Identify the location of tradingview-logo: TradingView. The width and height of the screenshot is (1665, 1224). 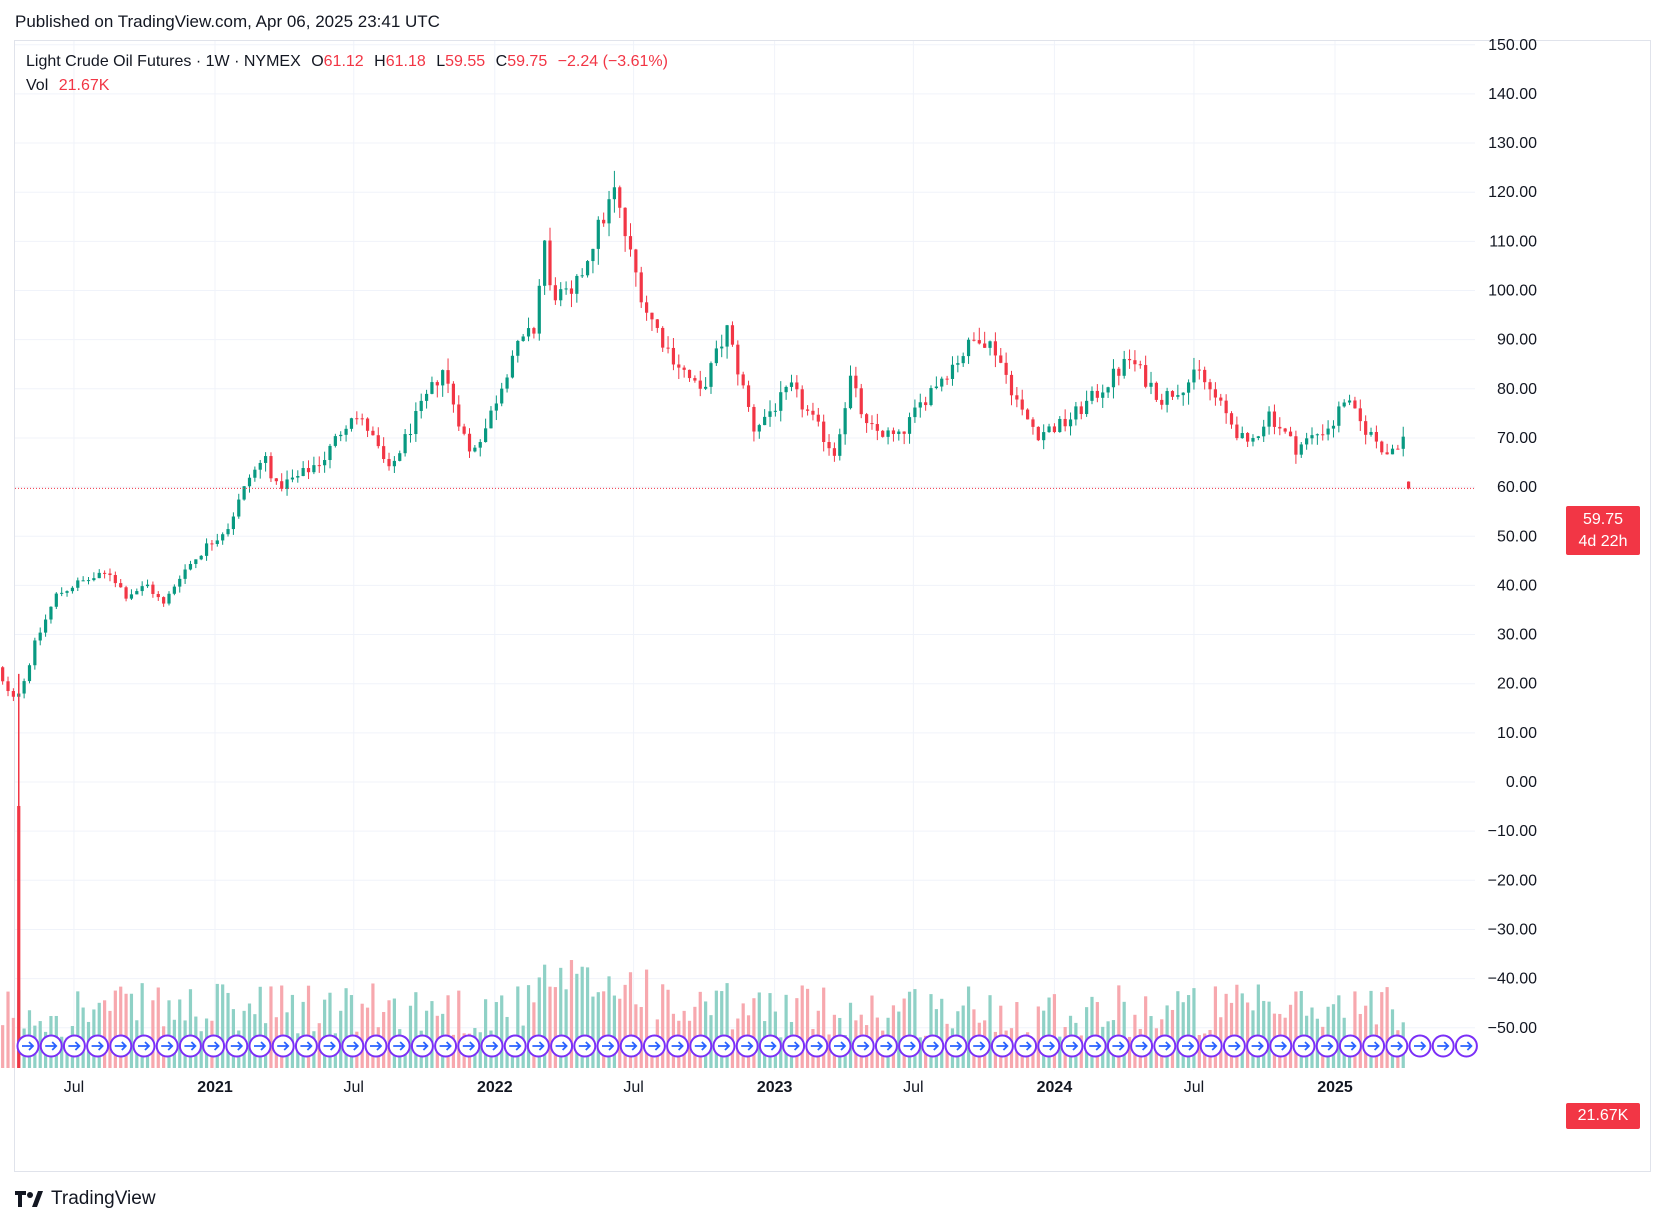
(85, 1199).